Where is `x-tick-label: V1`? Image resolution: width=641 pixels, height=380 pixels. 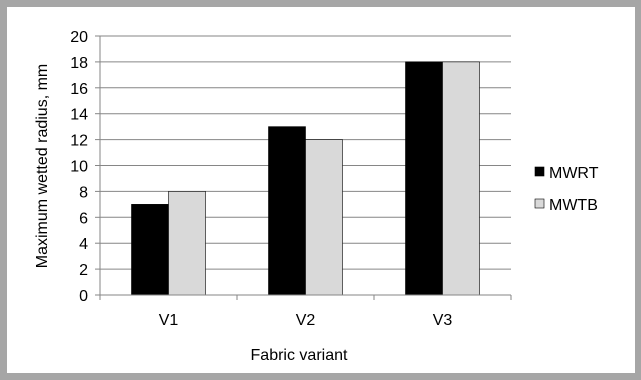
x-tick-label: V1 is located at coordinates (169, 320).